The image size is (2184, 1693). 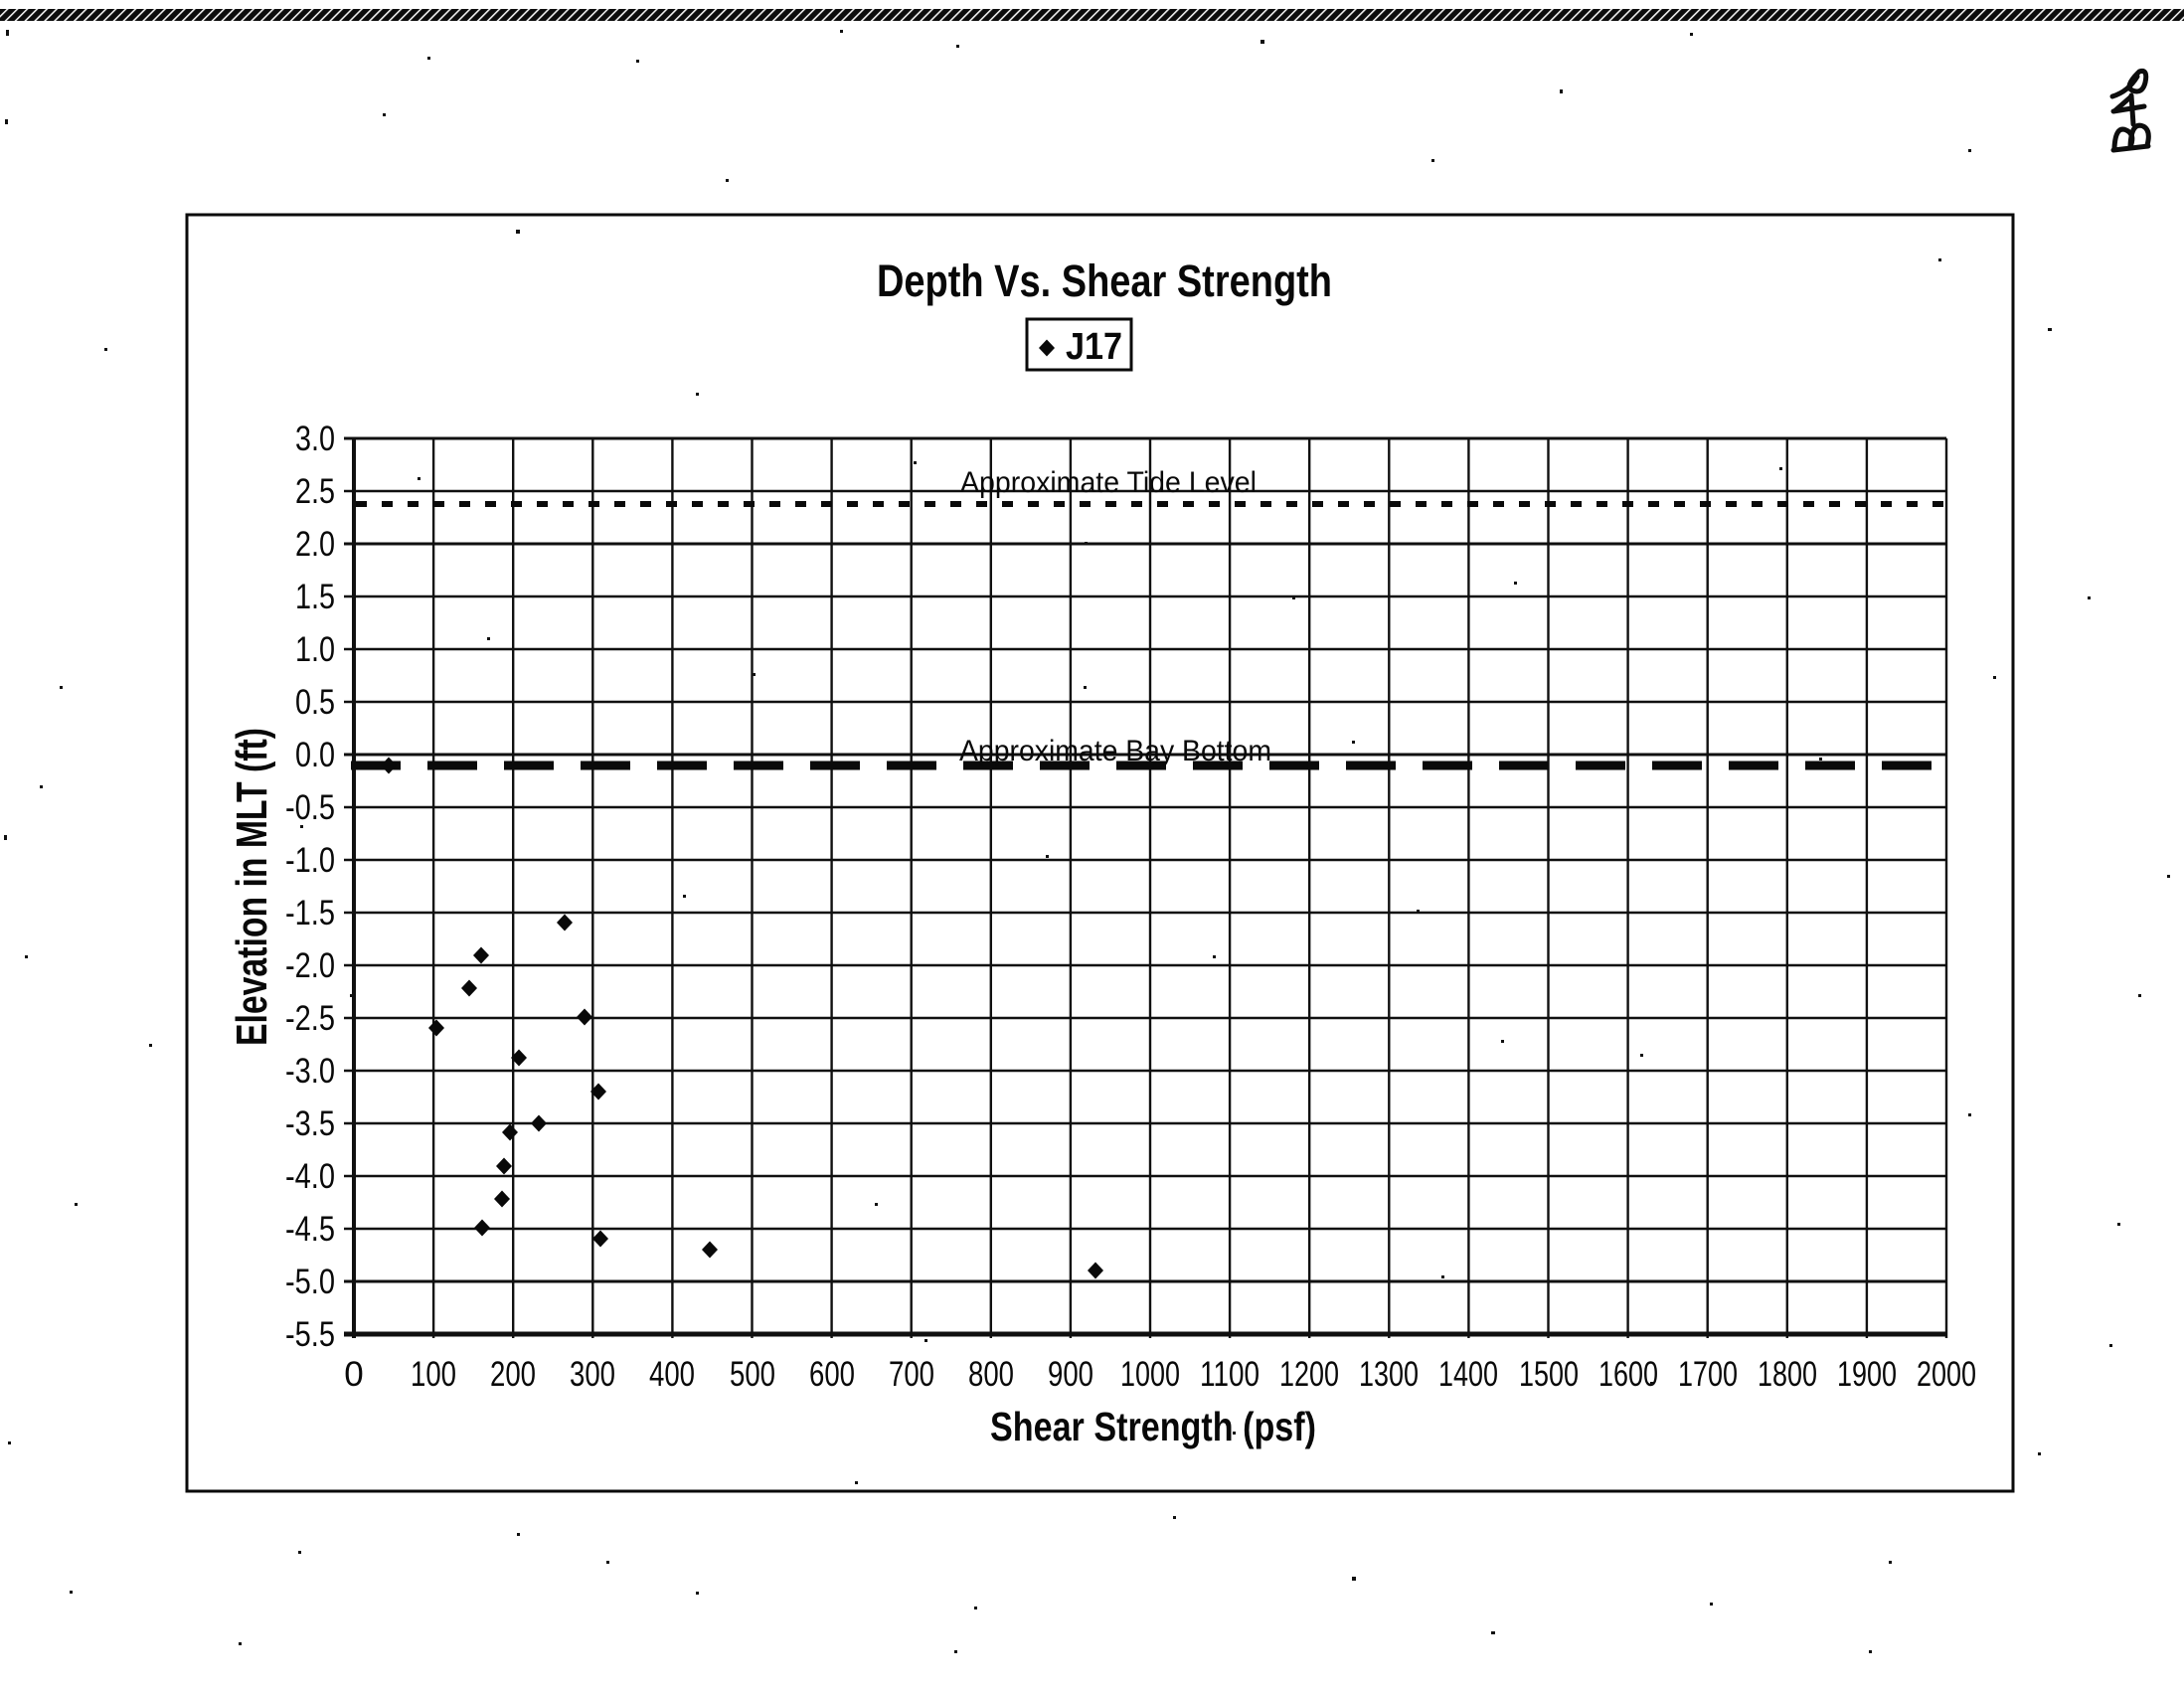 What do you see at coordinates (1389, 1374) in the screenshot?
I see `svg-text: 1300` at bounding box center [1389, 1374].